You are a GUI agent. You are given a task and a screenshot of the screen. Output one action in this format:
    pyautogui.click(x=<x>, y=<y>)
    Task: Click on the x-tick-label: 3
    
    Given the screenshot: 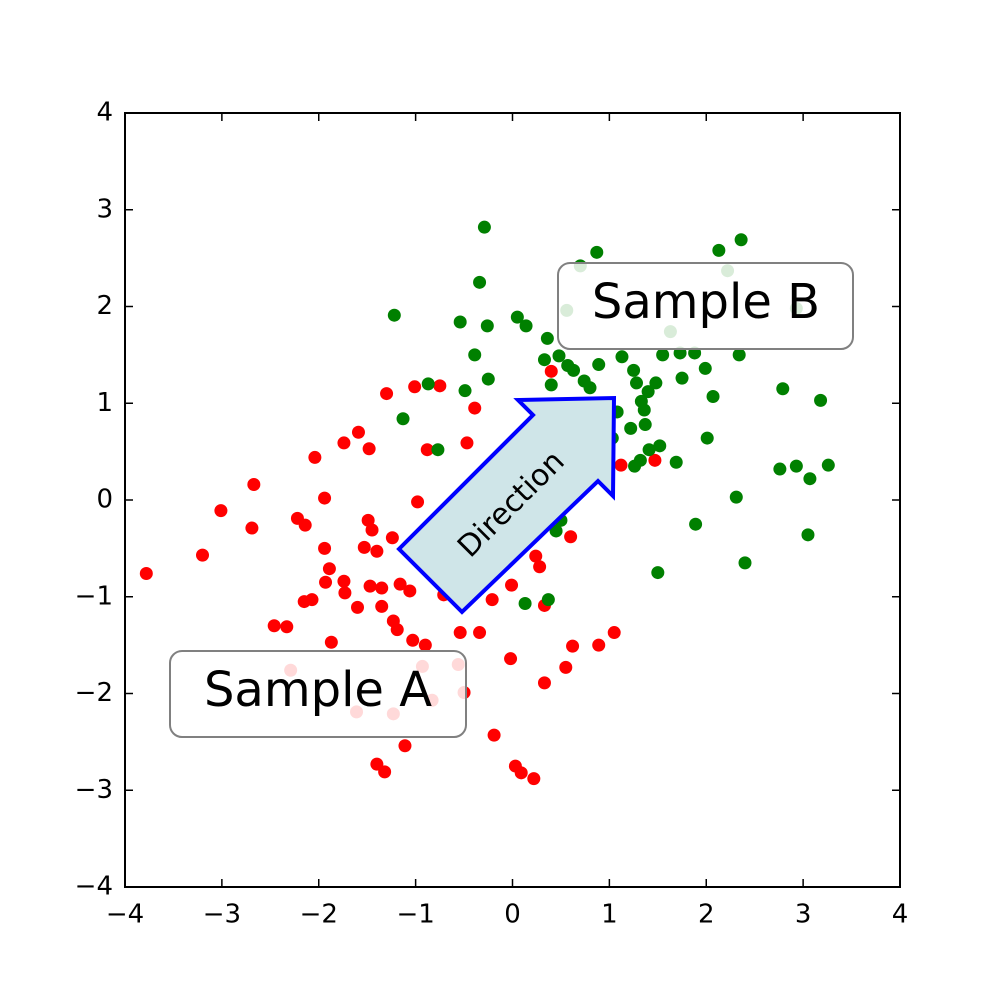 What is the action you would take?
    pyautogui.click(x=803, y=915)
    